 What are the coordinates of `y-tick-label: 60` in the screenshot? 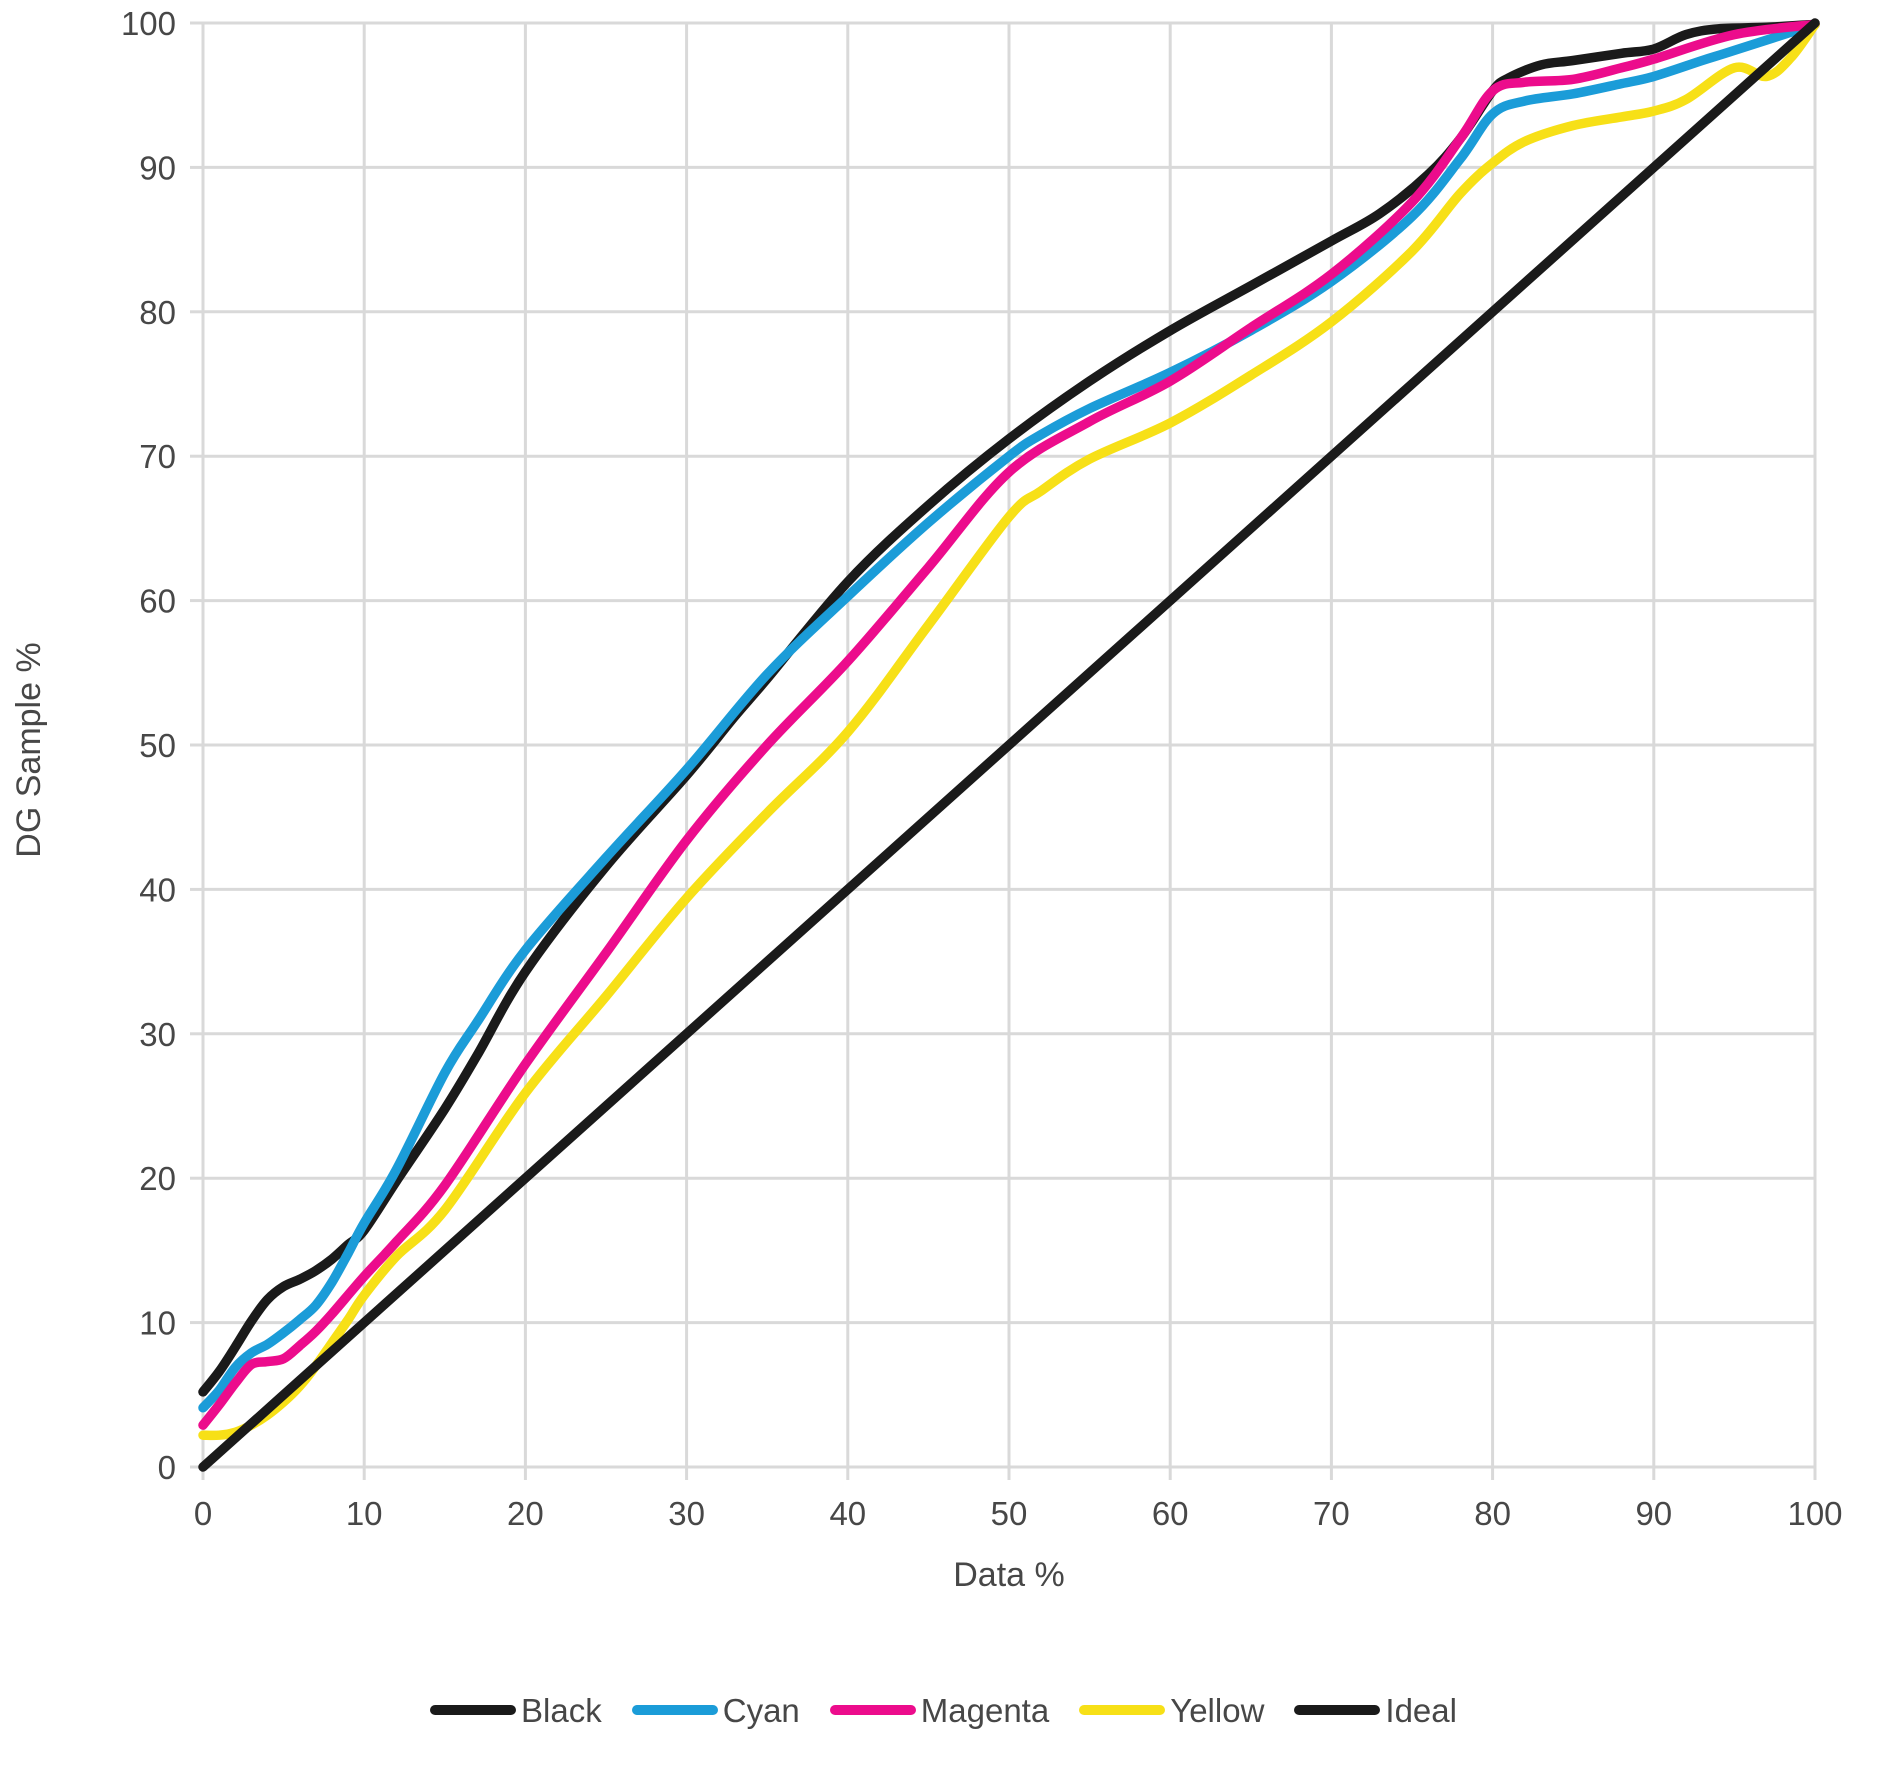 It's located at (157, 601).